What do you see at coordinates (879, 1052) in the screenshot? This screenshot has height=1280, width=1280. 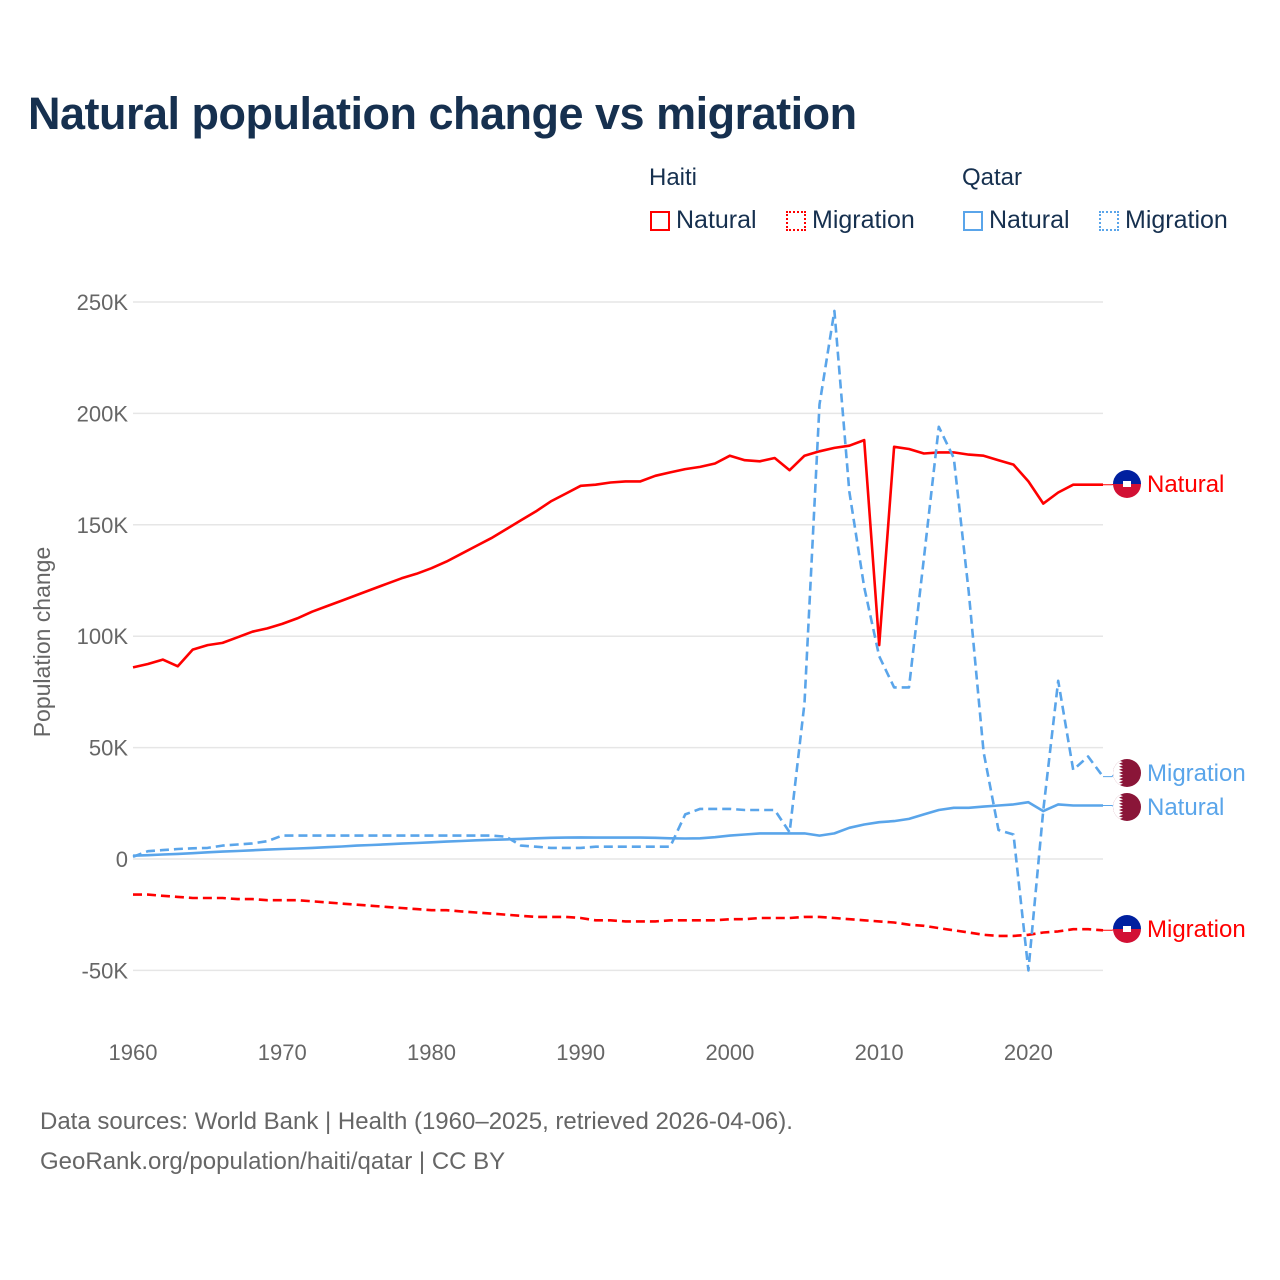 I see `x-tick-label: 2010` at bounding box center [879, 1052].